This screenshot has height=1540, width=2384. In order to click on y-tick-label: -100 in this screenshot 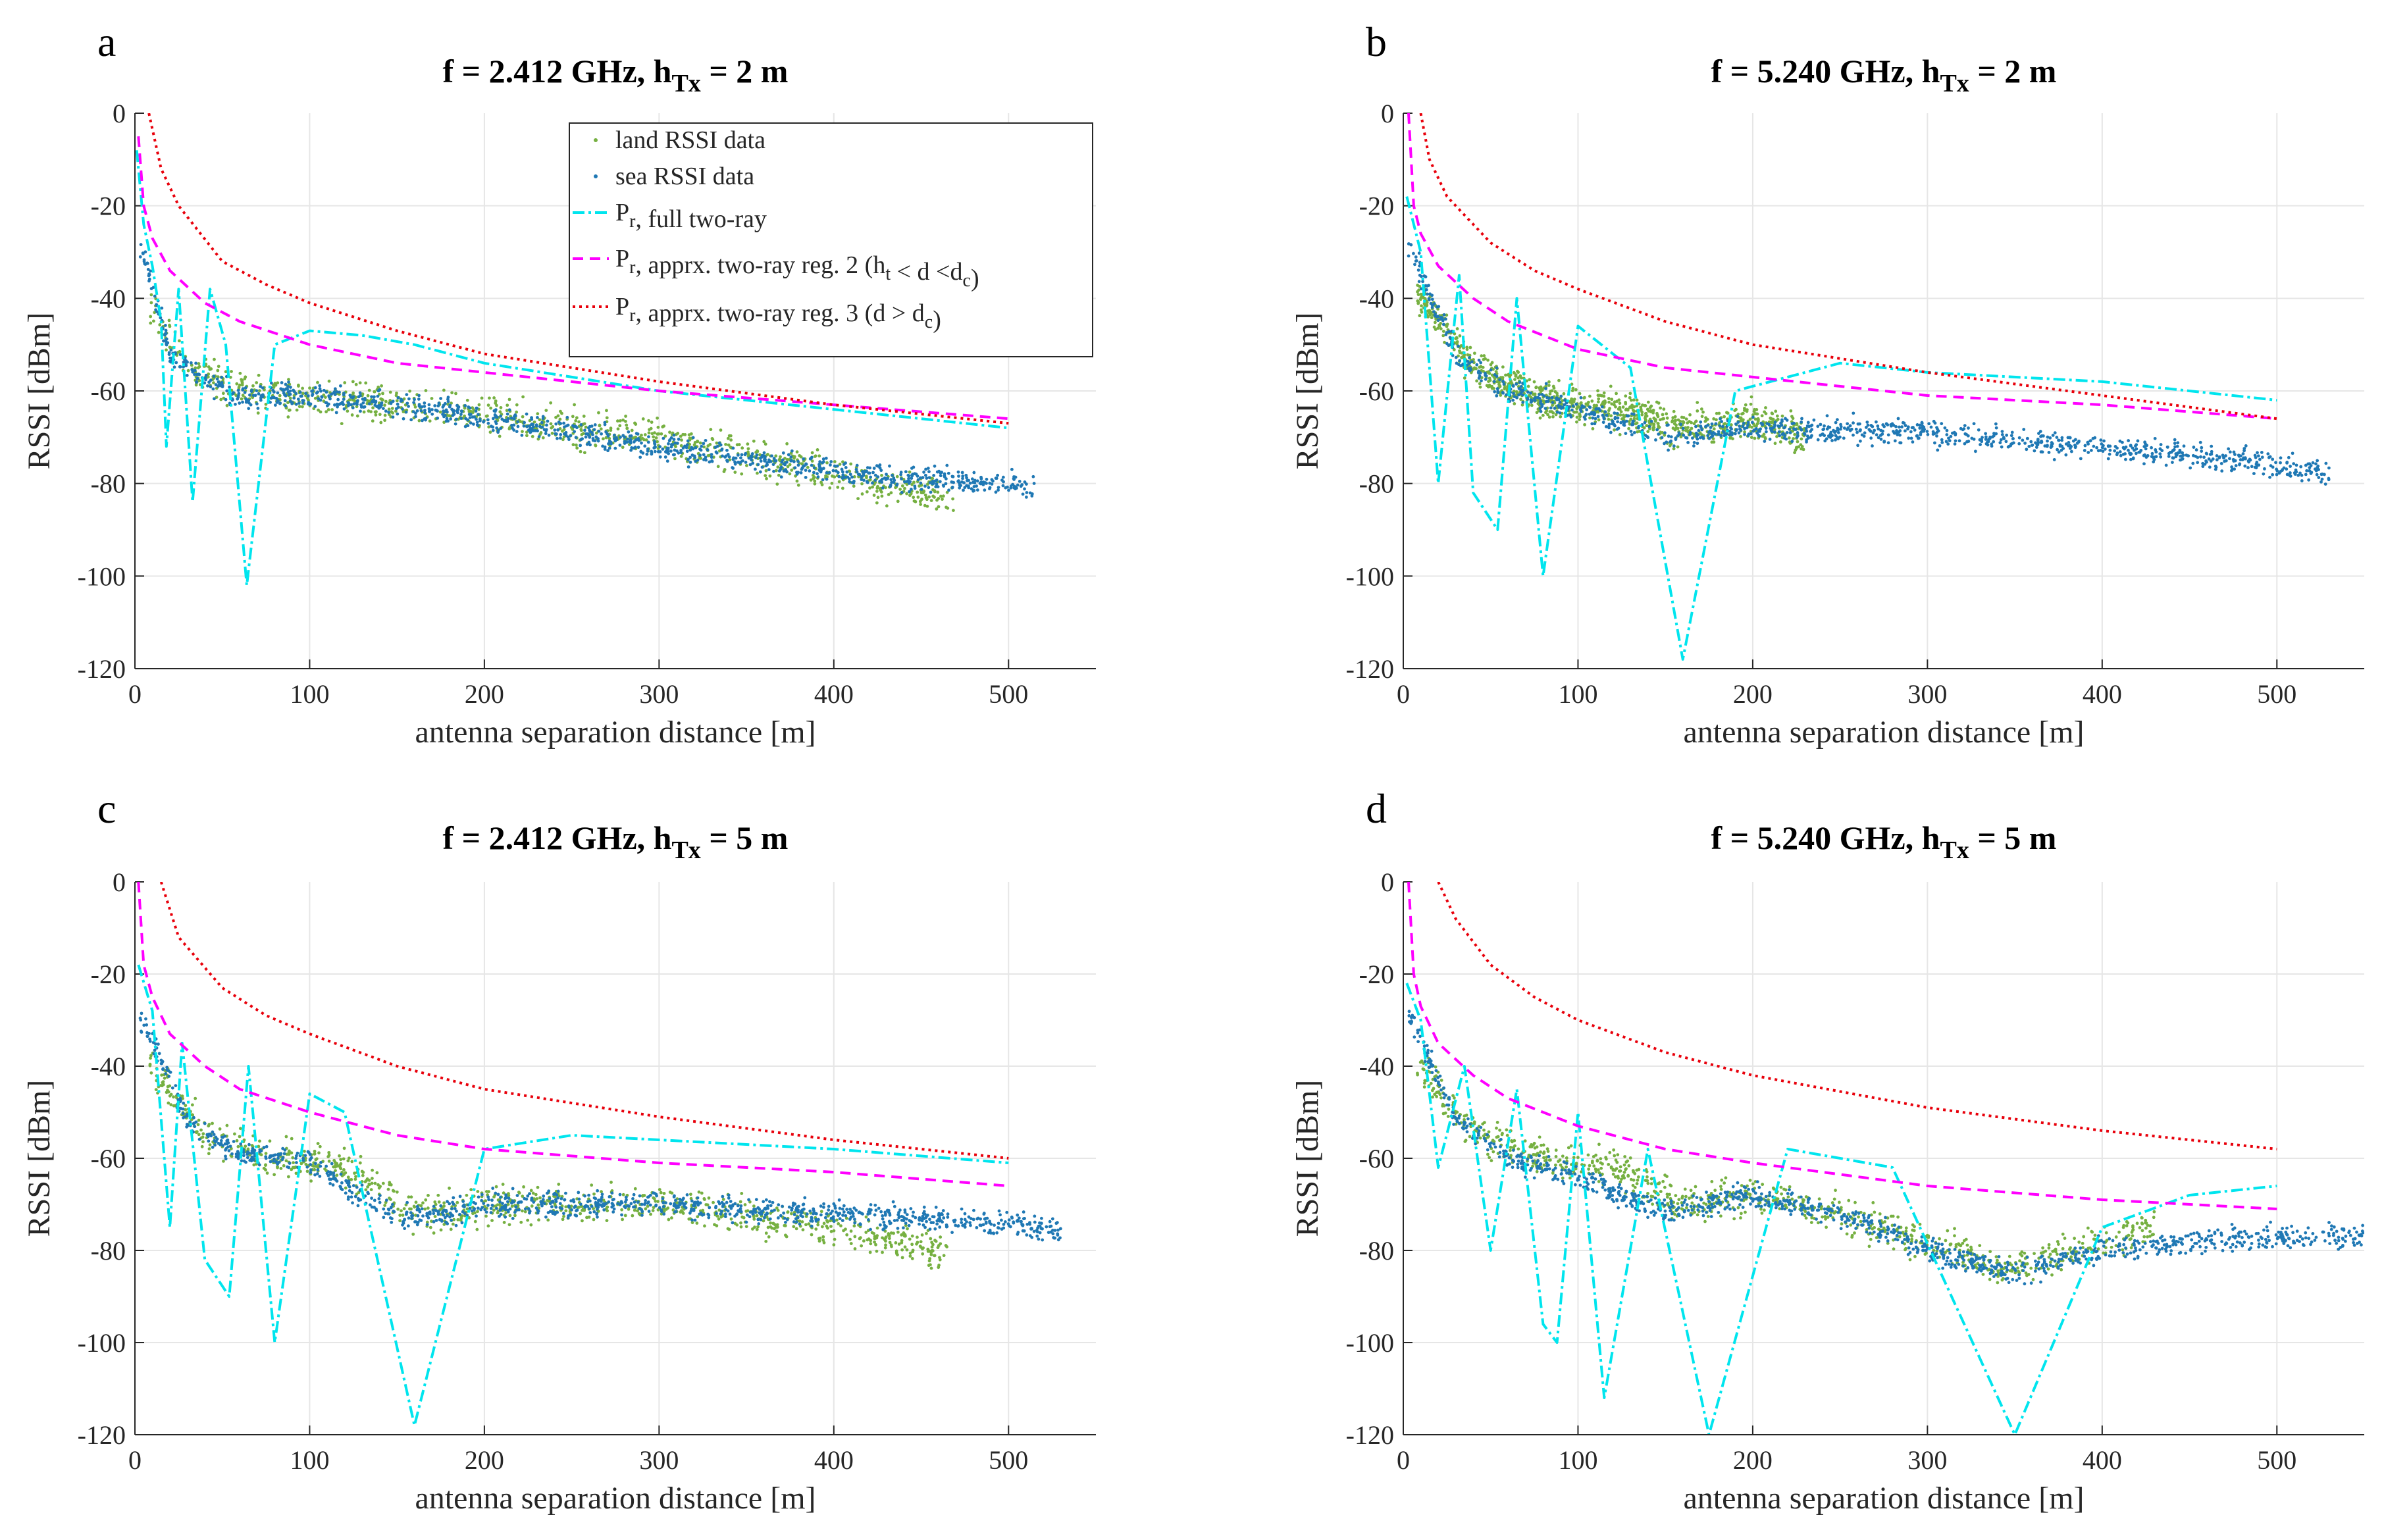, I will do `click(1370, 576)`.